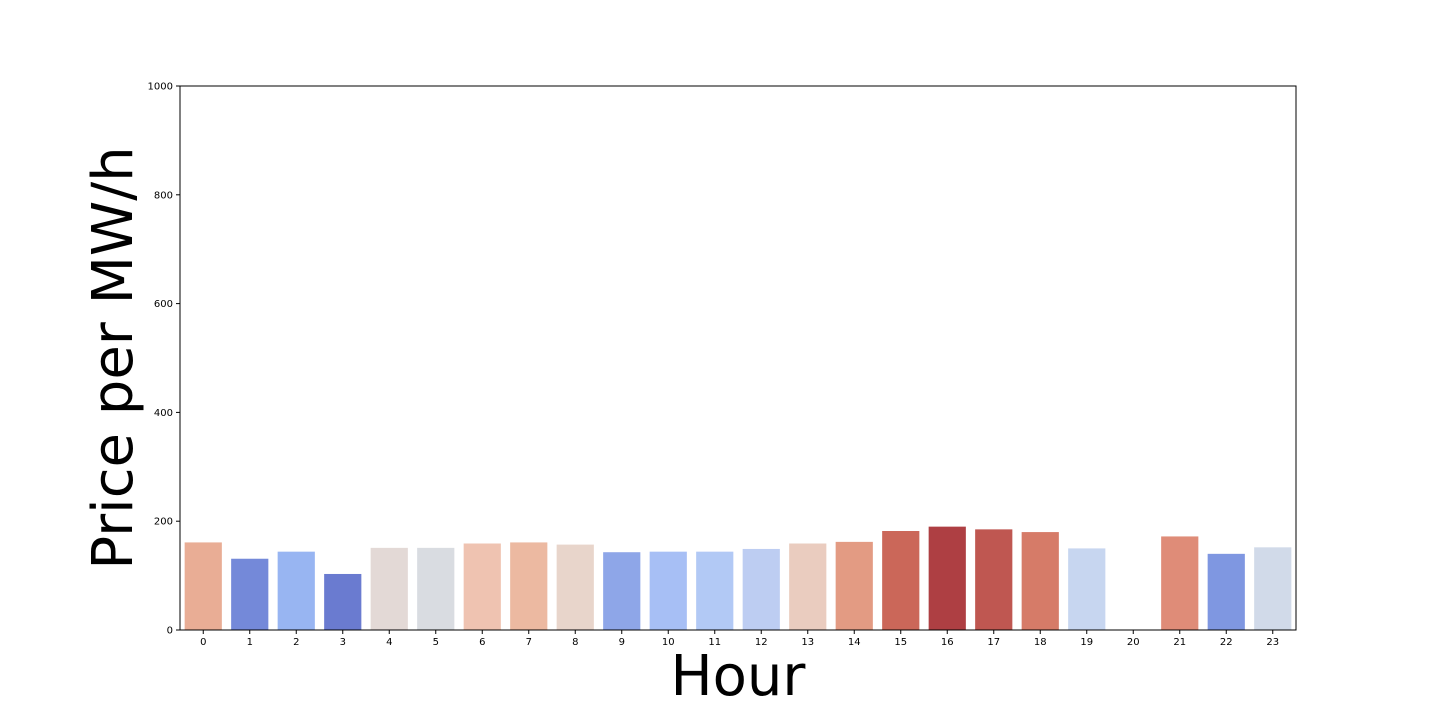  Describe the element at coordinates (1226, 642) in the screenshot. I see `x-tick-label: 22` at that location.